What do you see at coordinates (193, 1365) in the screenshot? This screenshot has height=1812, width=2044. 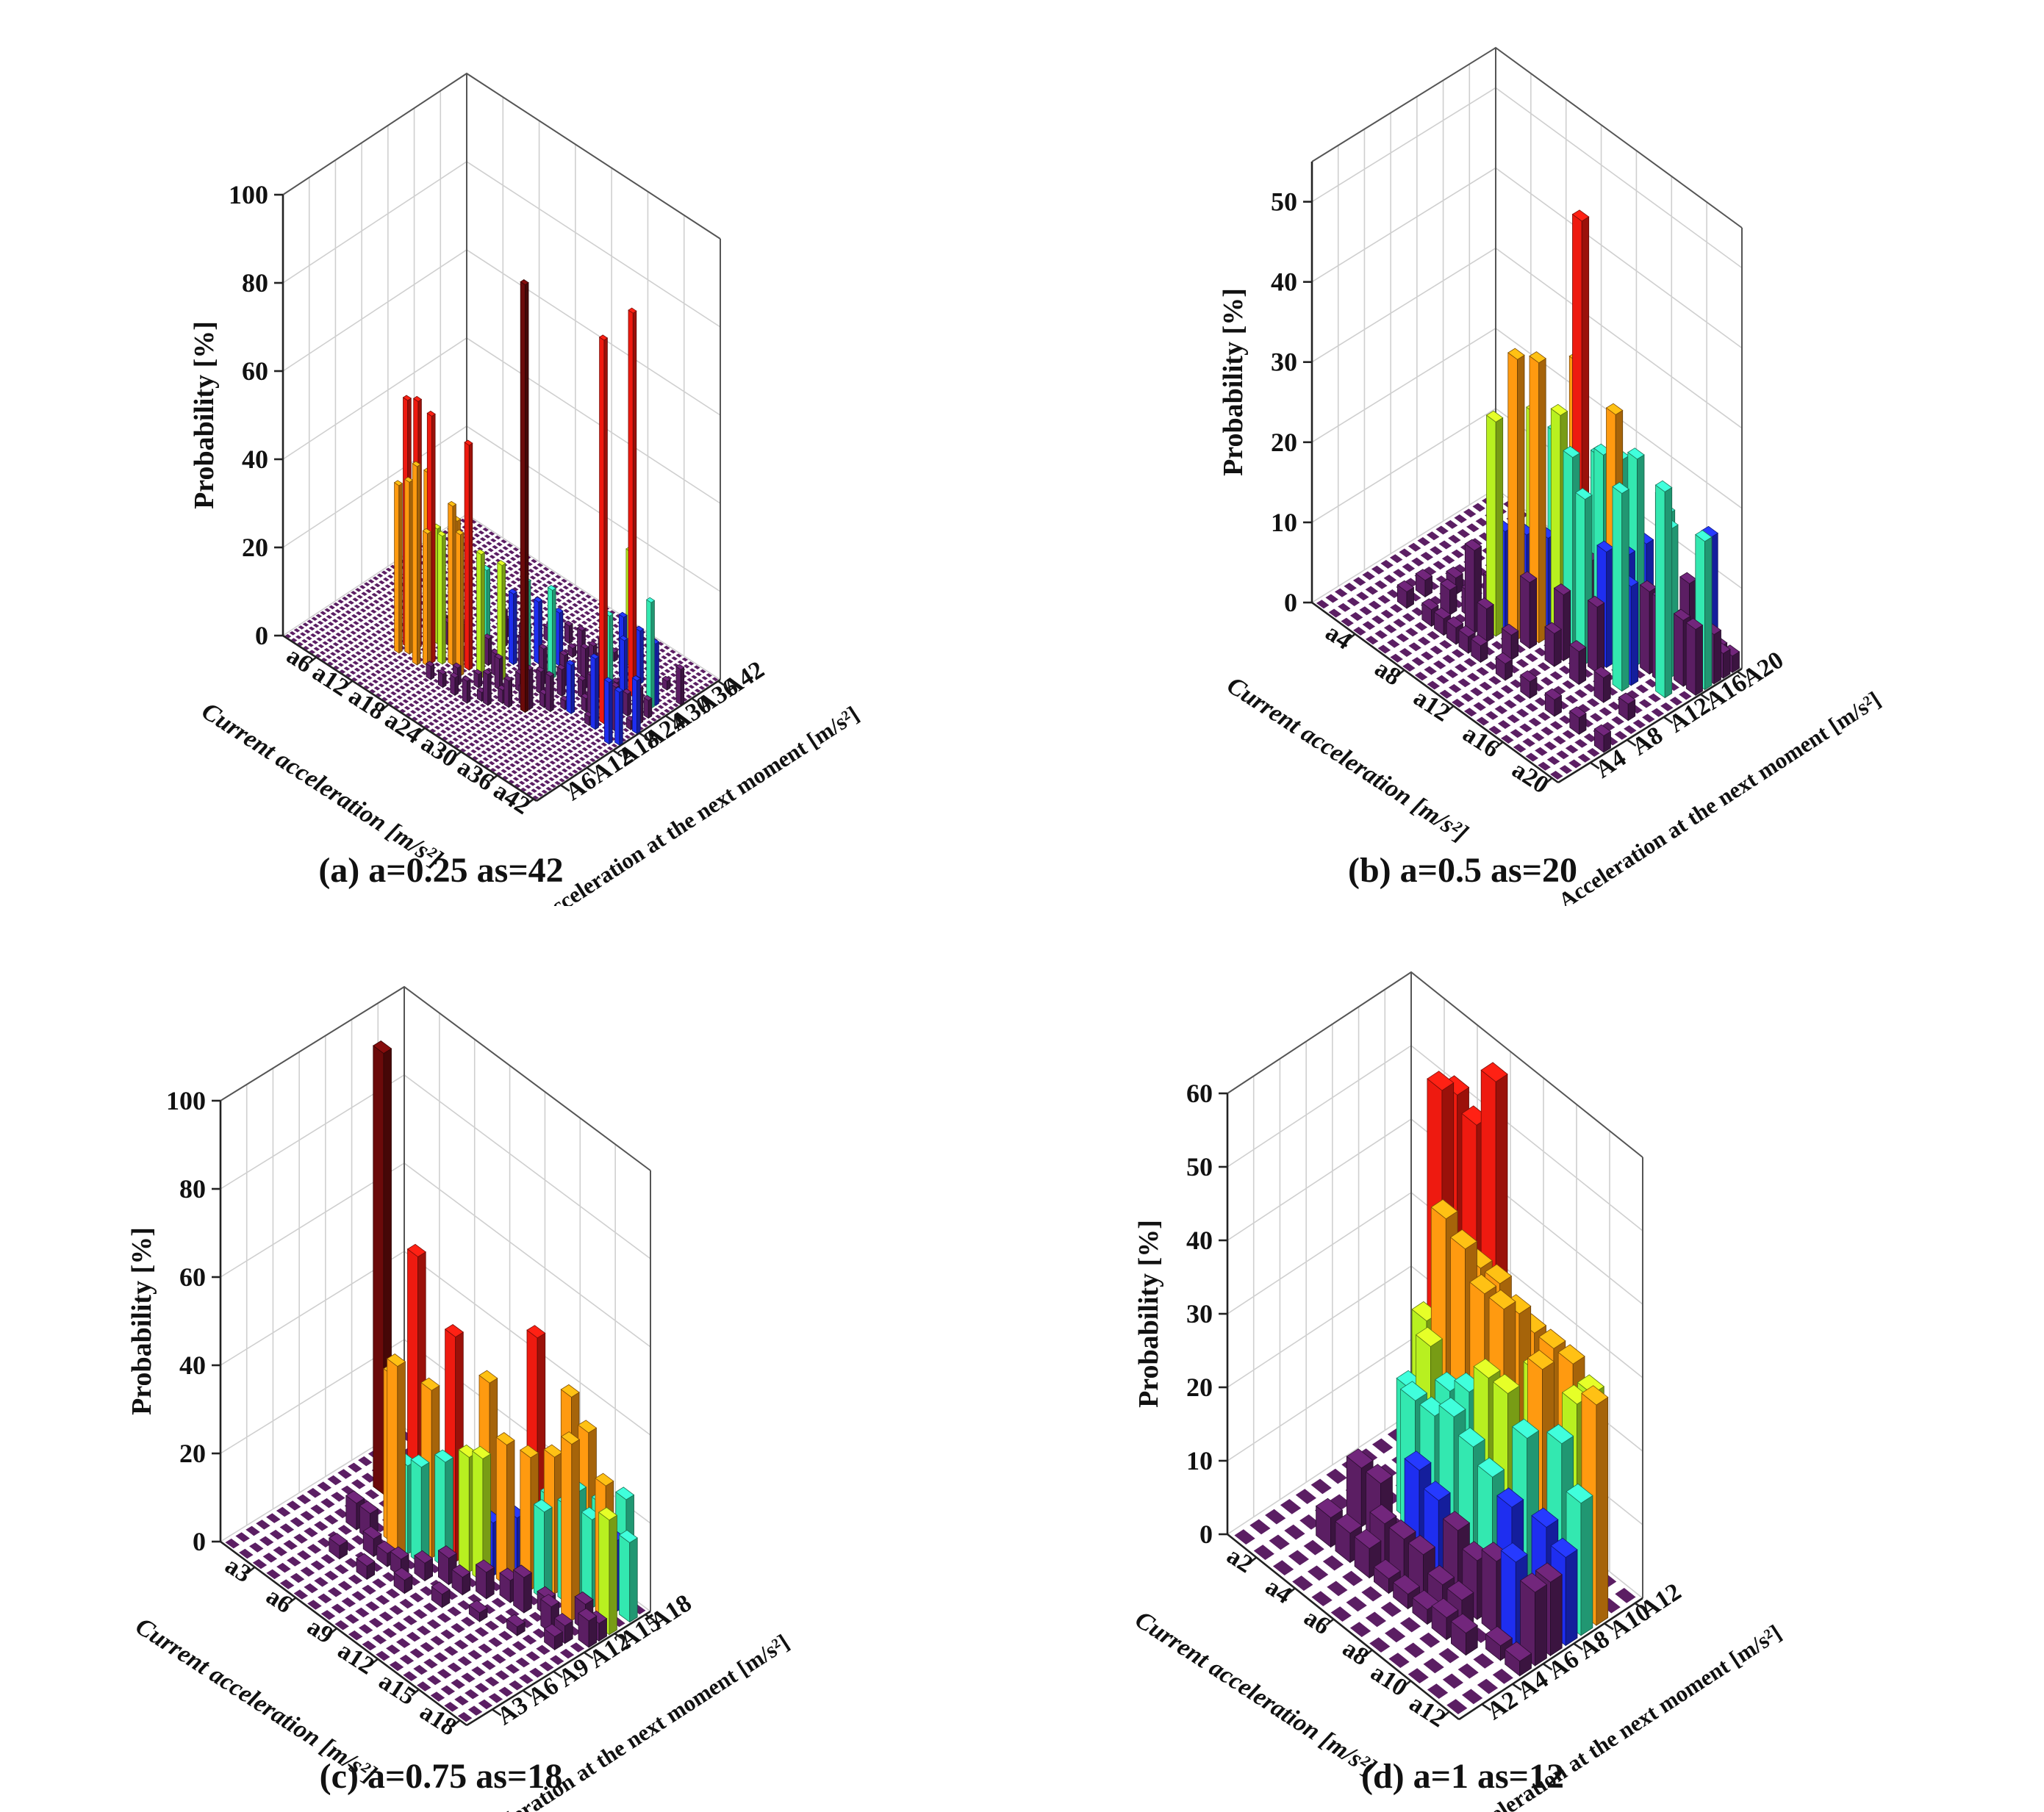 I see `y-tick-label: 40` at bounding box center [193, 1365].